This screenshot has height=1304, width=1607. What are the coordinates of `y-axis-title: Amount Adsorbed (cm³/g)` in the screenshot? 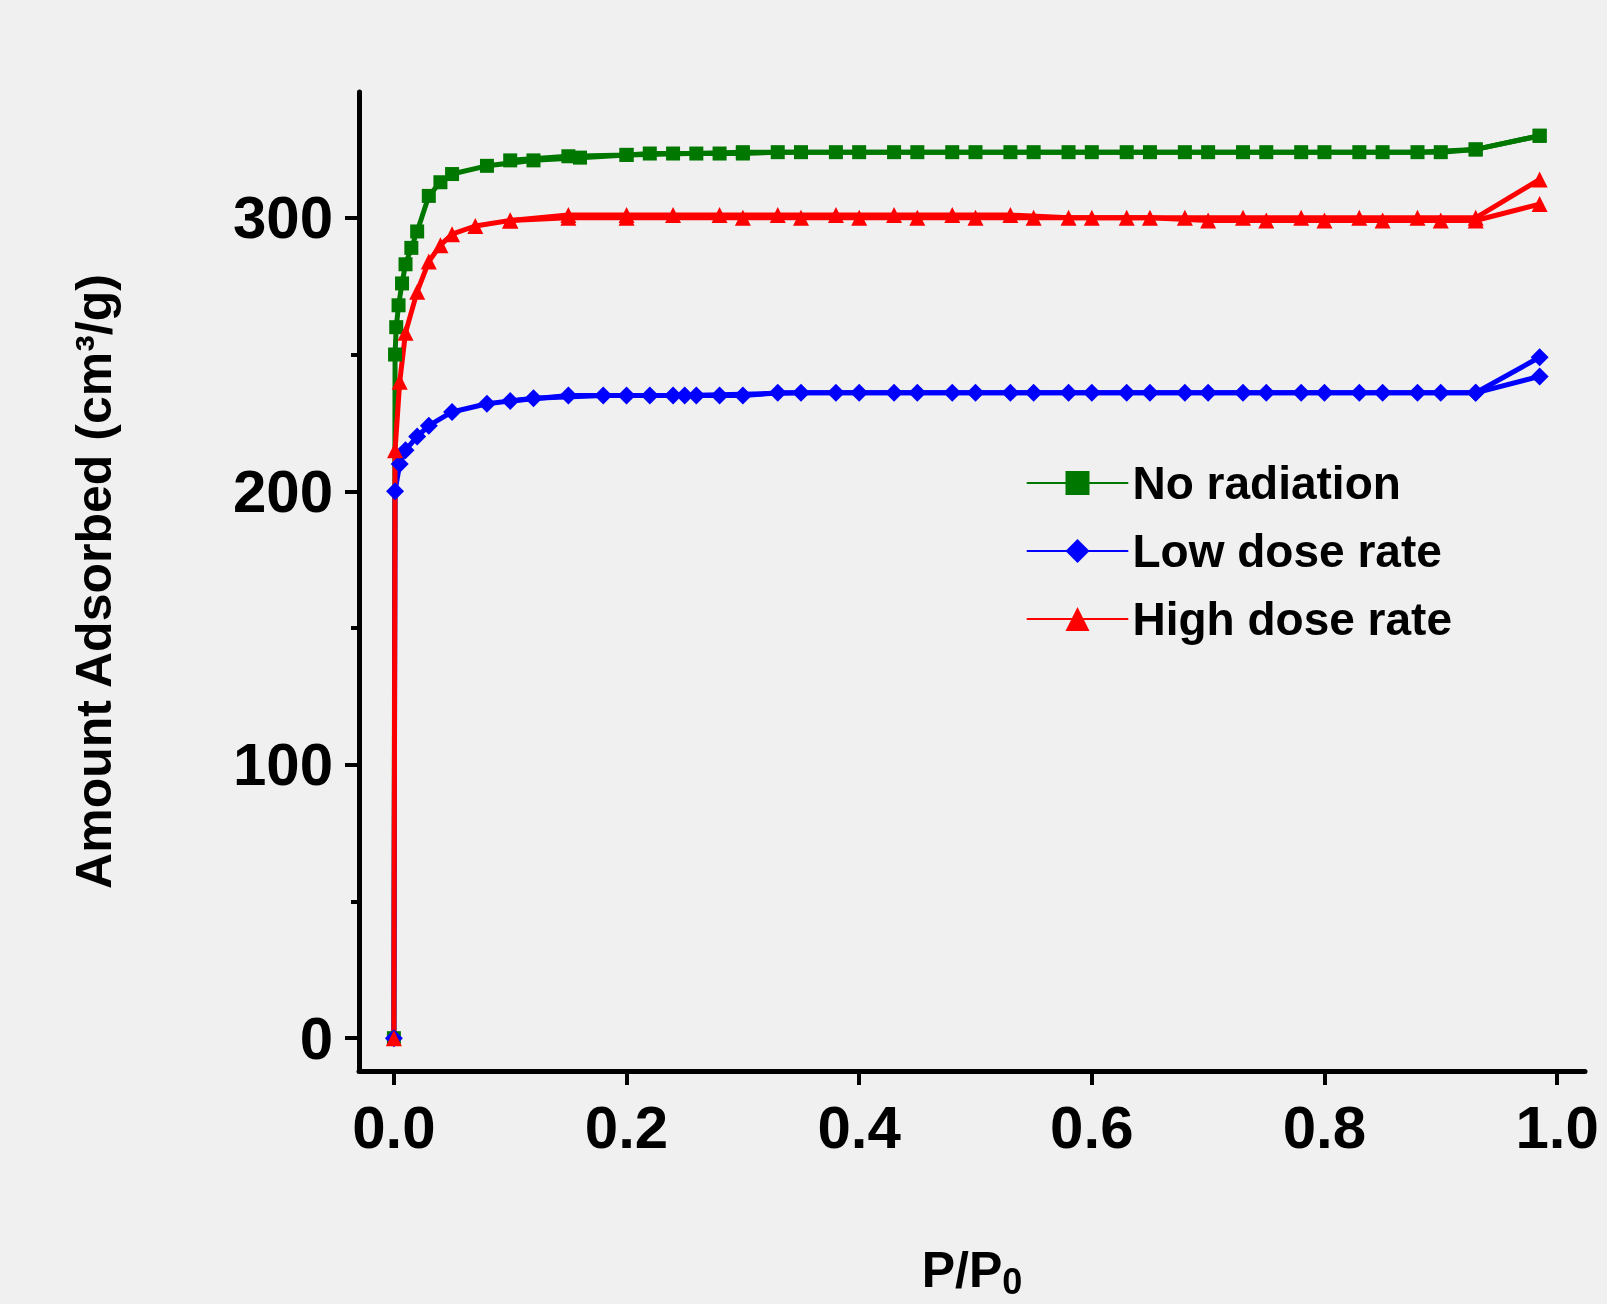 It's located at (94, 581).